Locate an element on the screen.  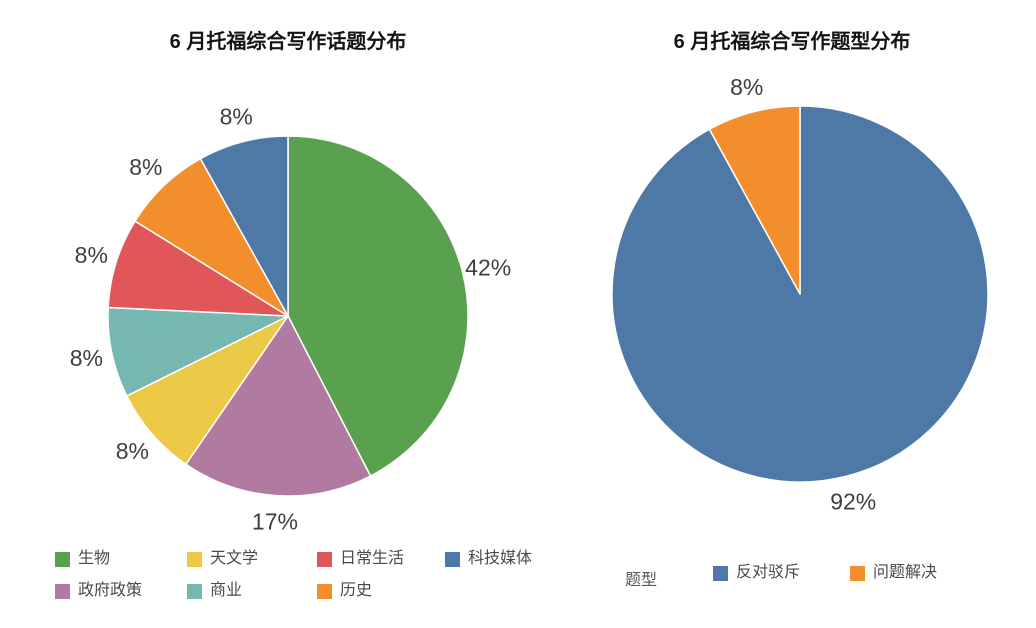
legend-item: 商业 is located at coordinates (214, 591).